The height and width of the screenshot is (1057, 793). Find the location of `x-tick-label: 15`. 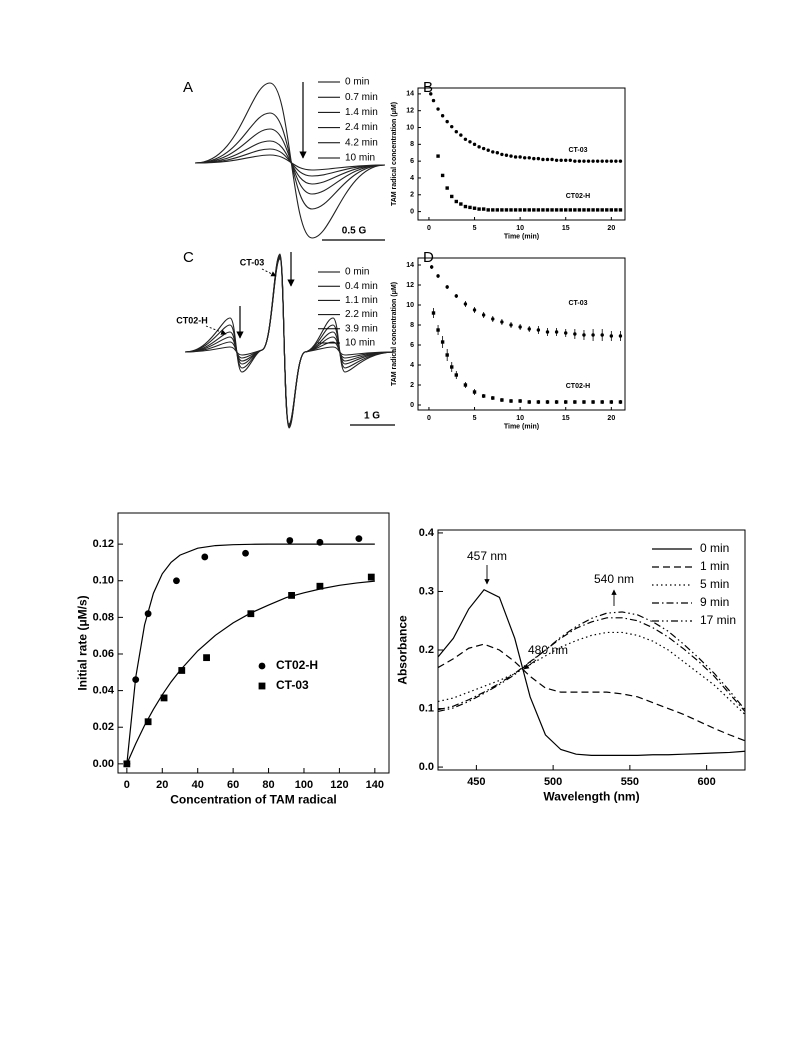

x-tick-label: 15 is located at coordinates (566, 228).